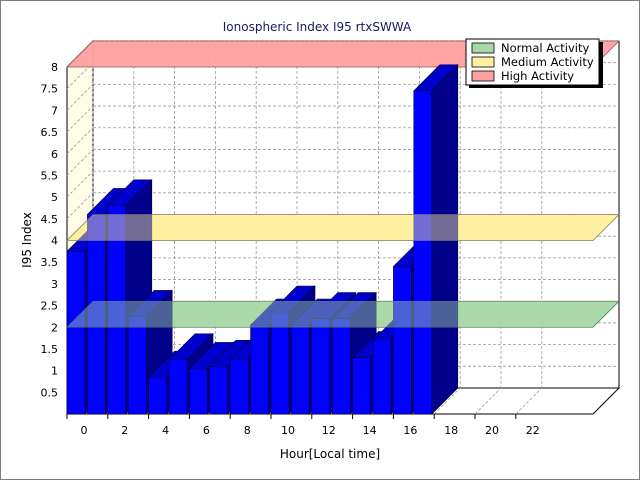 The height and width of the screenshot is (480, 640). I want to click on y-tick-label: 6, so click(54, 154).